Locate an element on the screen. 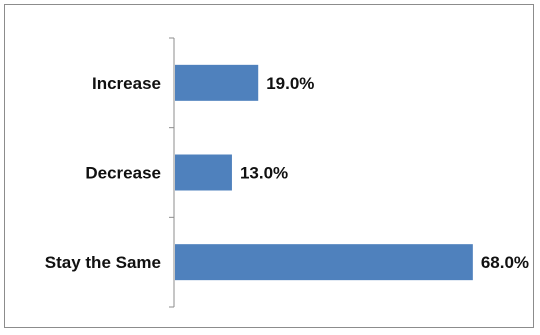 Image resolution: width=540 pixels, height=335 pixels. category-label: Stay the Same is located at coordinates (103, 262).